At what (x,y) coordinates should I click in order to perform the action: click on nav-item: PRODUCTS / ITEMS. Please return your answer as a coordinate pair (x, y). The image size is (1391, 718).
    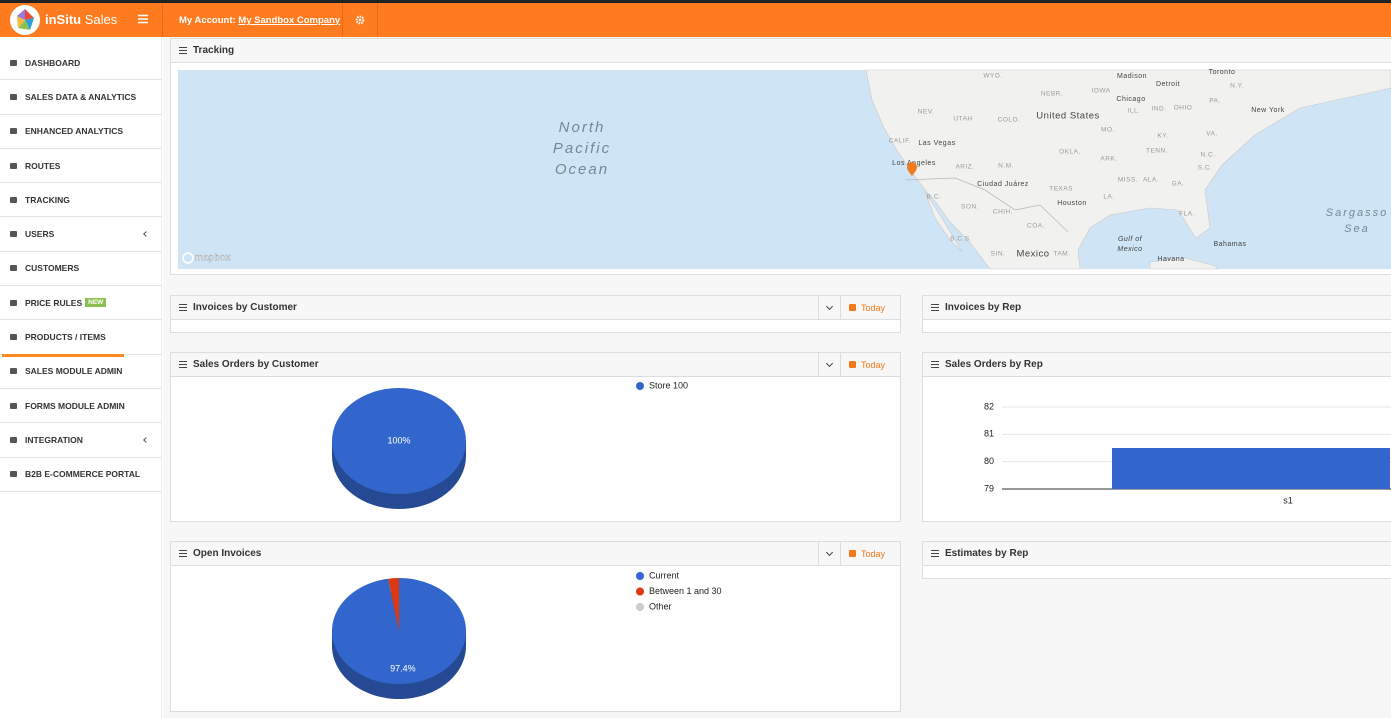
    Looking at the image, I should click on (81, 338).